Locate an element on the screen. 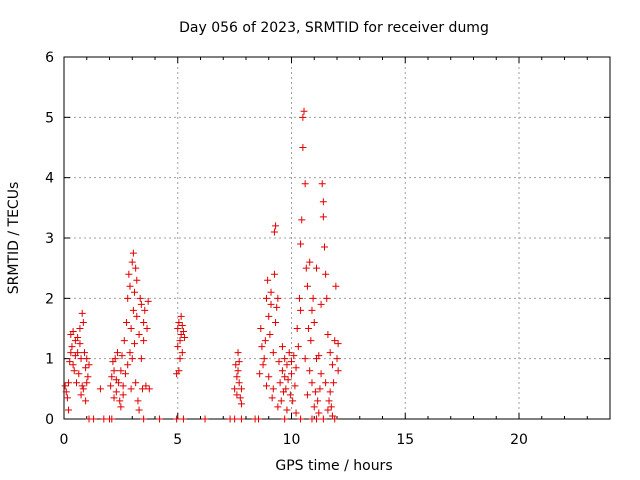  x-tick-label: 10 is located at coordinates (292, 440).